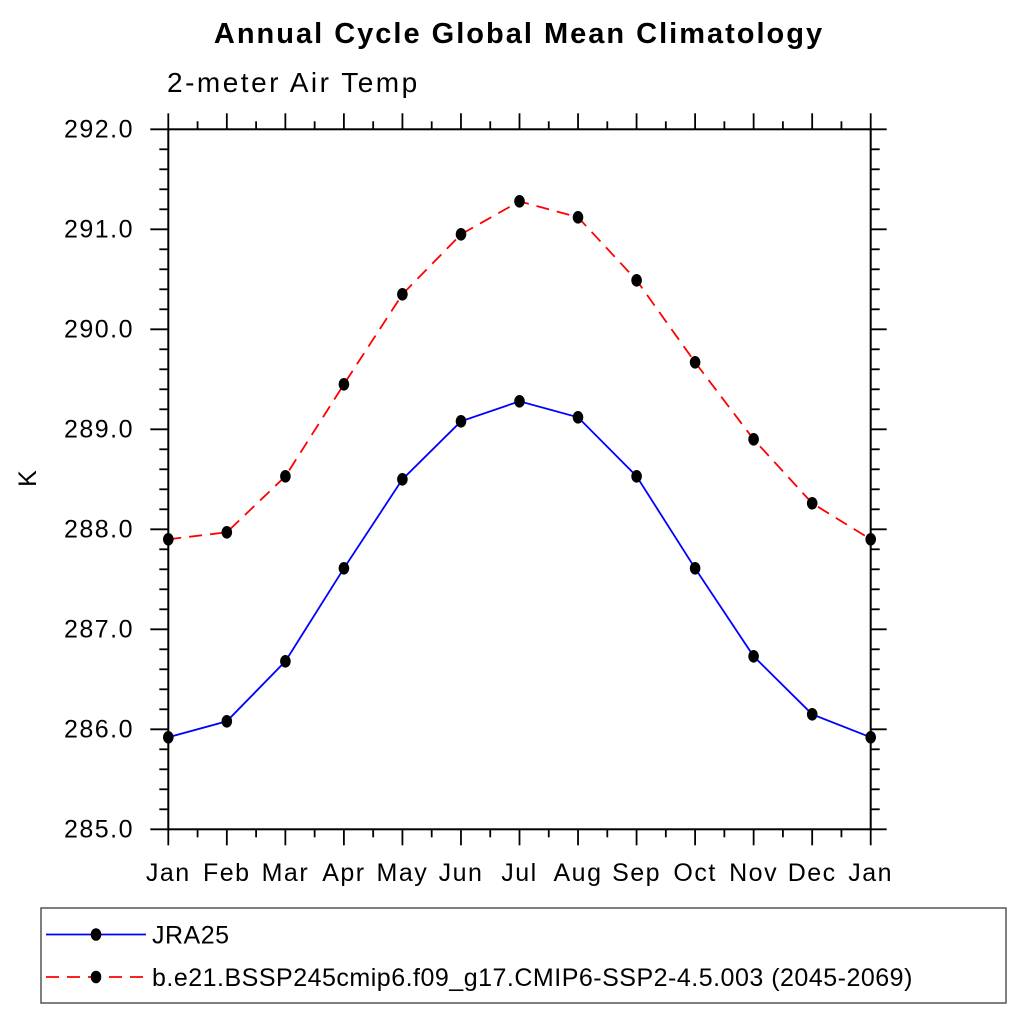  What do you see at coordinates (870, 873) in the screenshot?
I see `x-tick-label-jan-12: Jan` at bounding box center [870, 873].